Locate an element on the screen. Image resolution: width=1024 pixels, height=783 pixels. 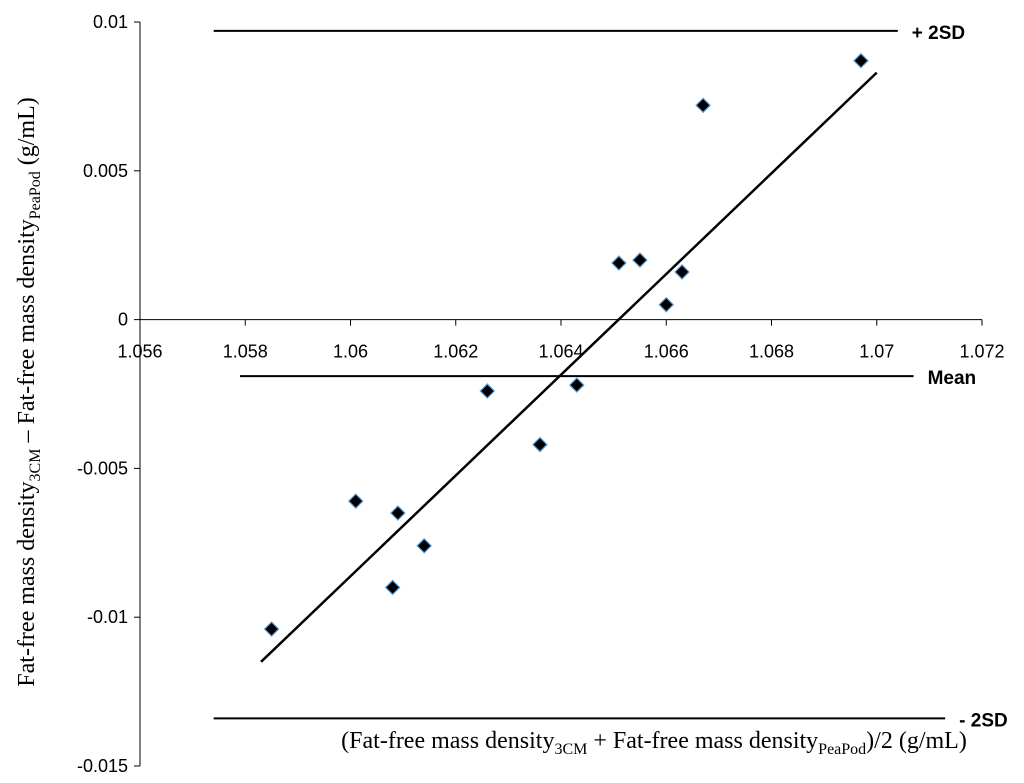
x-tick-label: 1.07 is located at coordinates (876, 352).